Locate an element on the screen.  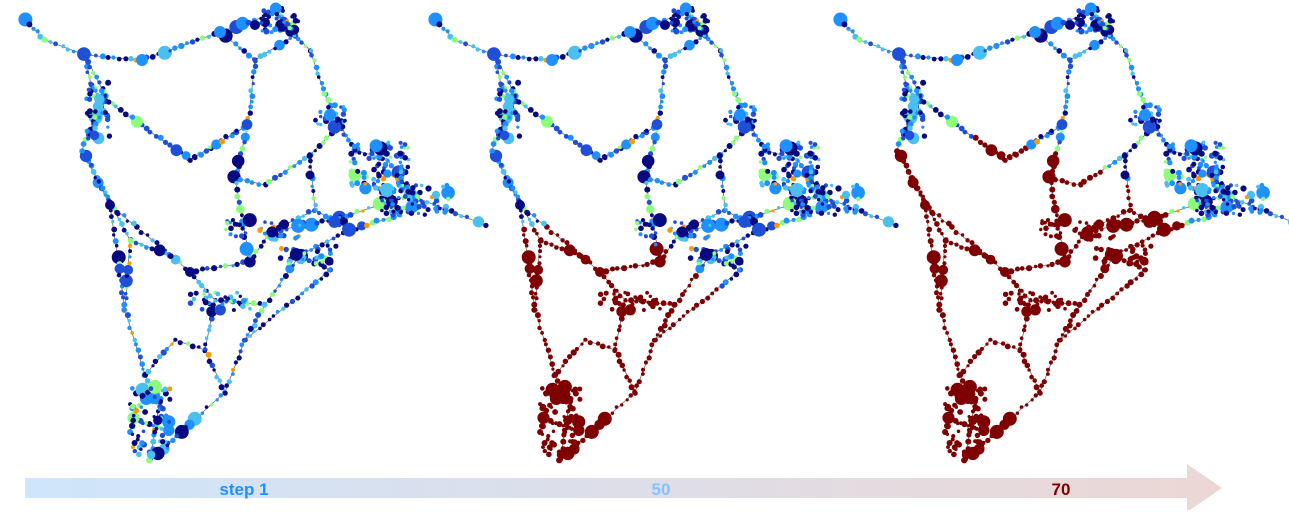
timeline-arrow-shape is located at coordinates (623, 488).